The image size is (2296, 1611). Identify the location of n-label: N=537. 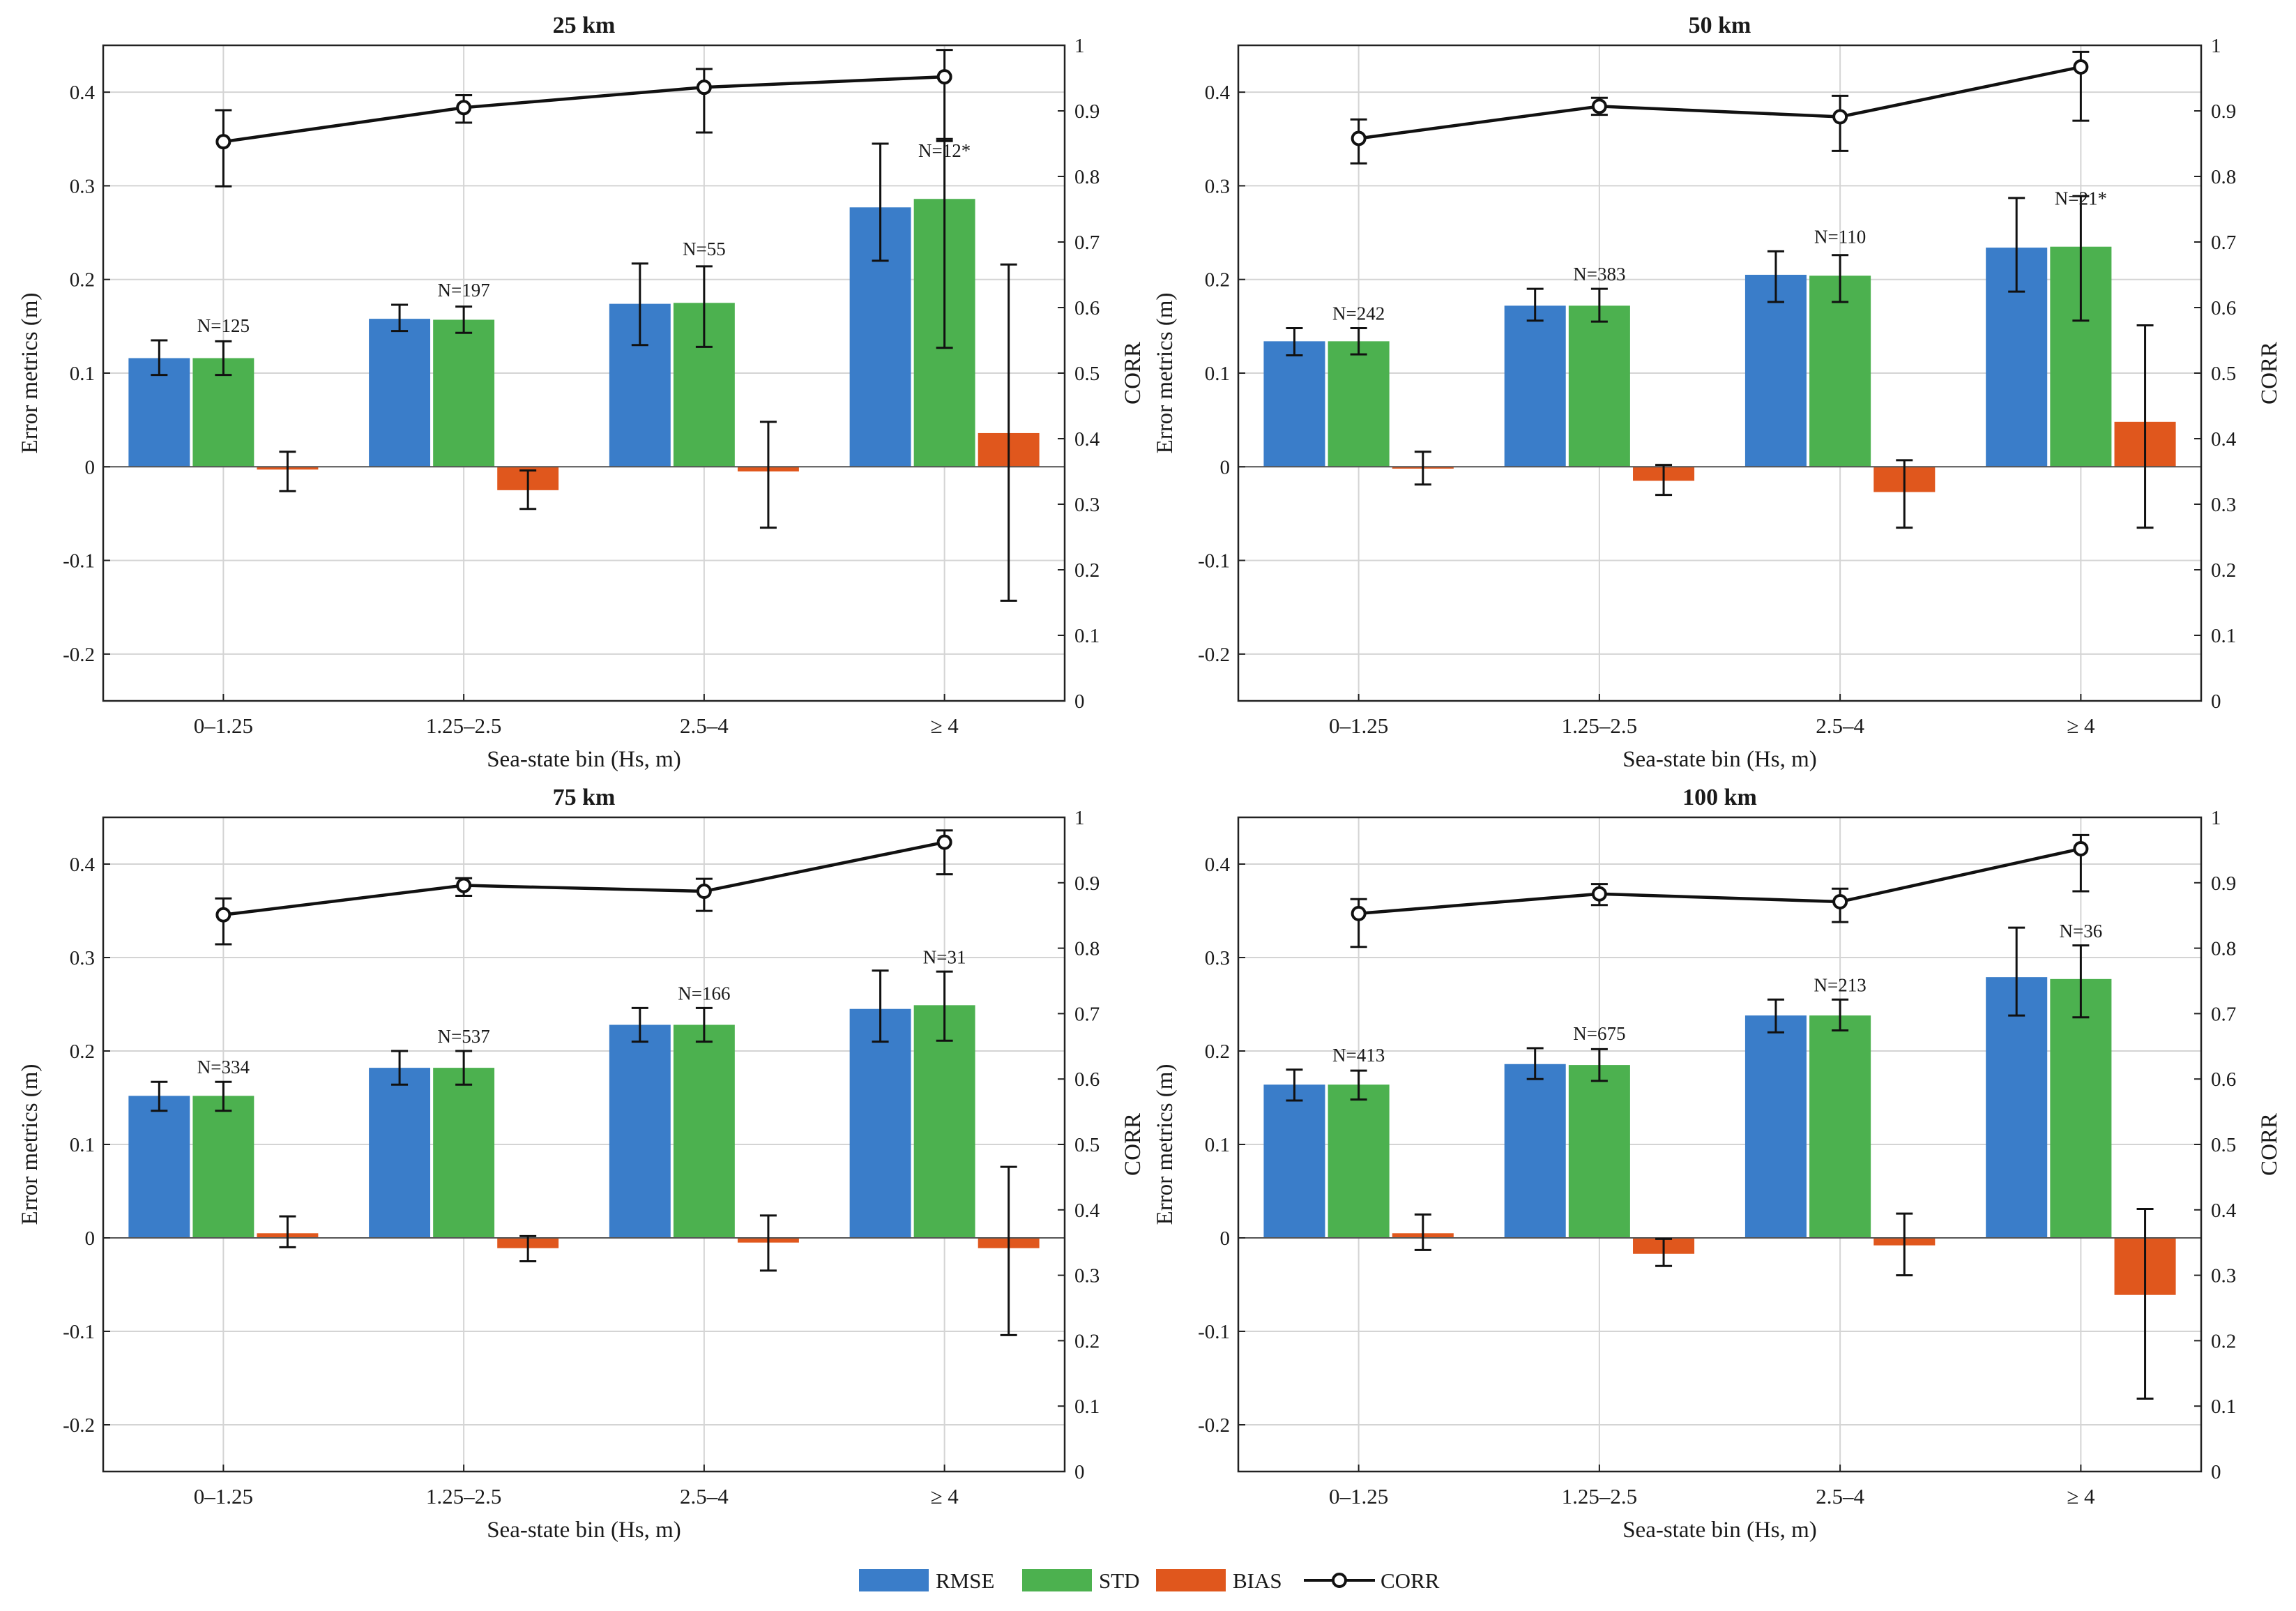
(464, 1036).